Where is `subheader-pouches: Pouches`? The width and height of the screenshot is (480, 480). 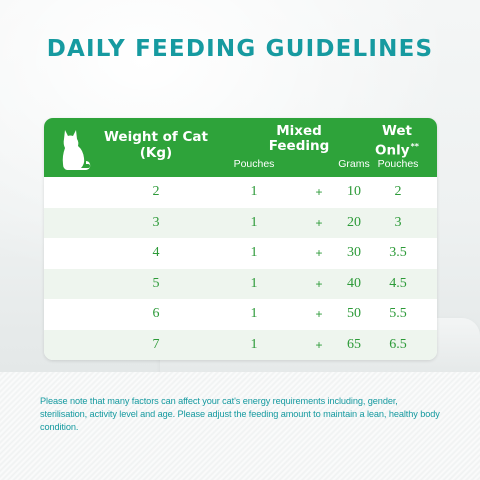 subheader-pouches: Pouches is located at coordinates (254, 164).